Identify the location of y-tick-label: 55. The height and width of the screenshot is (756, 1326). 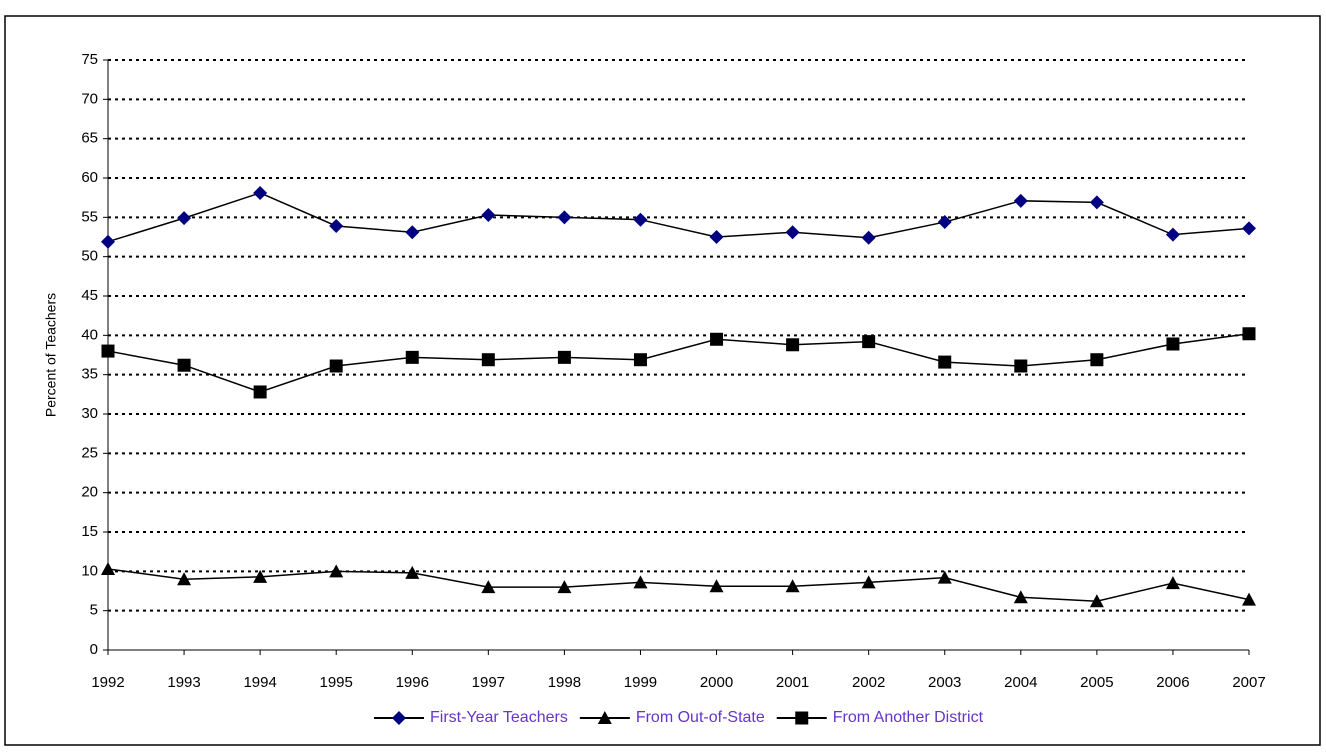
(89, 216).